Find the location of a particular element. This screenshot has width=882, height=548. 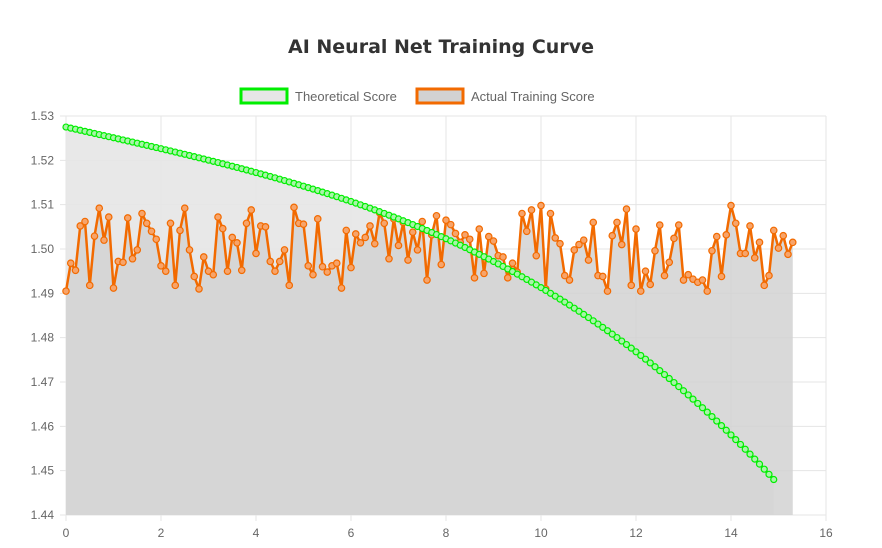

x-tick-label: 4 is located at coordinates (256, 533).